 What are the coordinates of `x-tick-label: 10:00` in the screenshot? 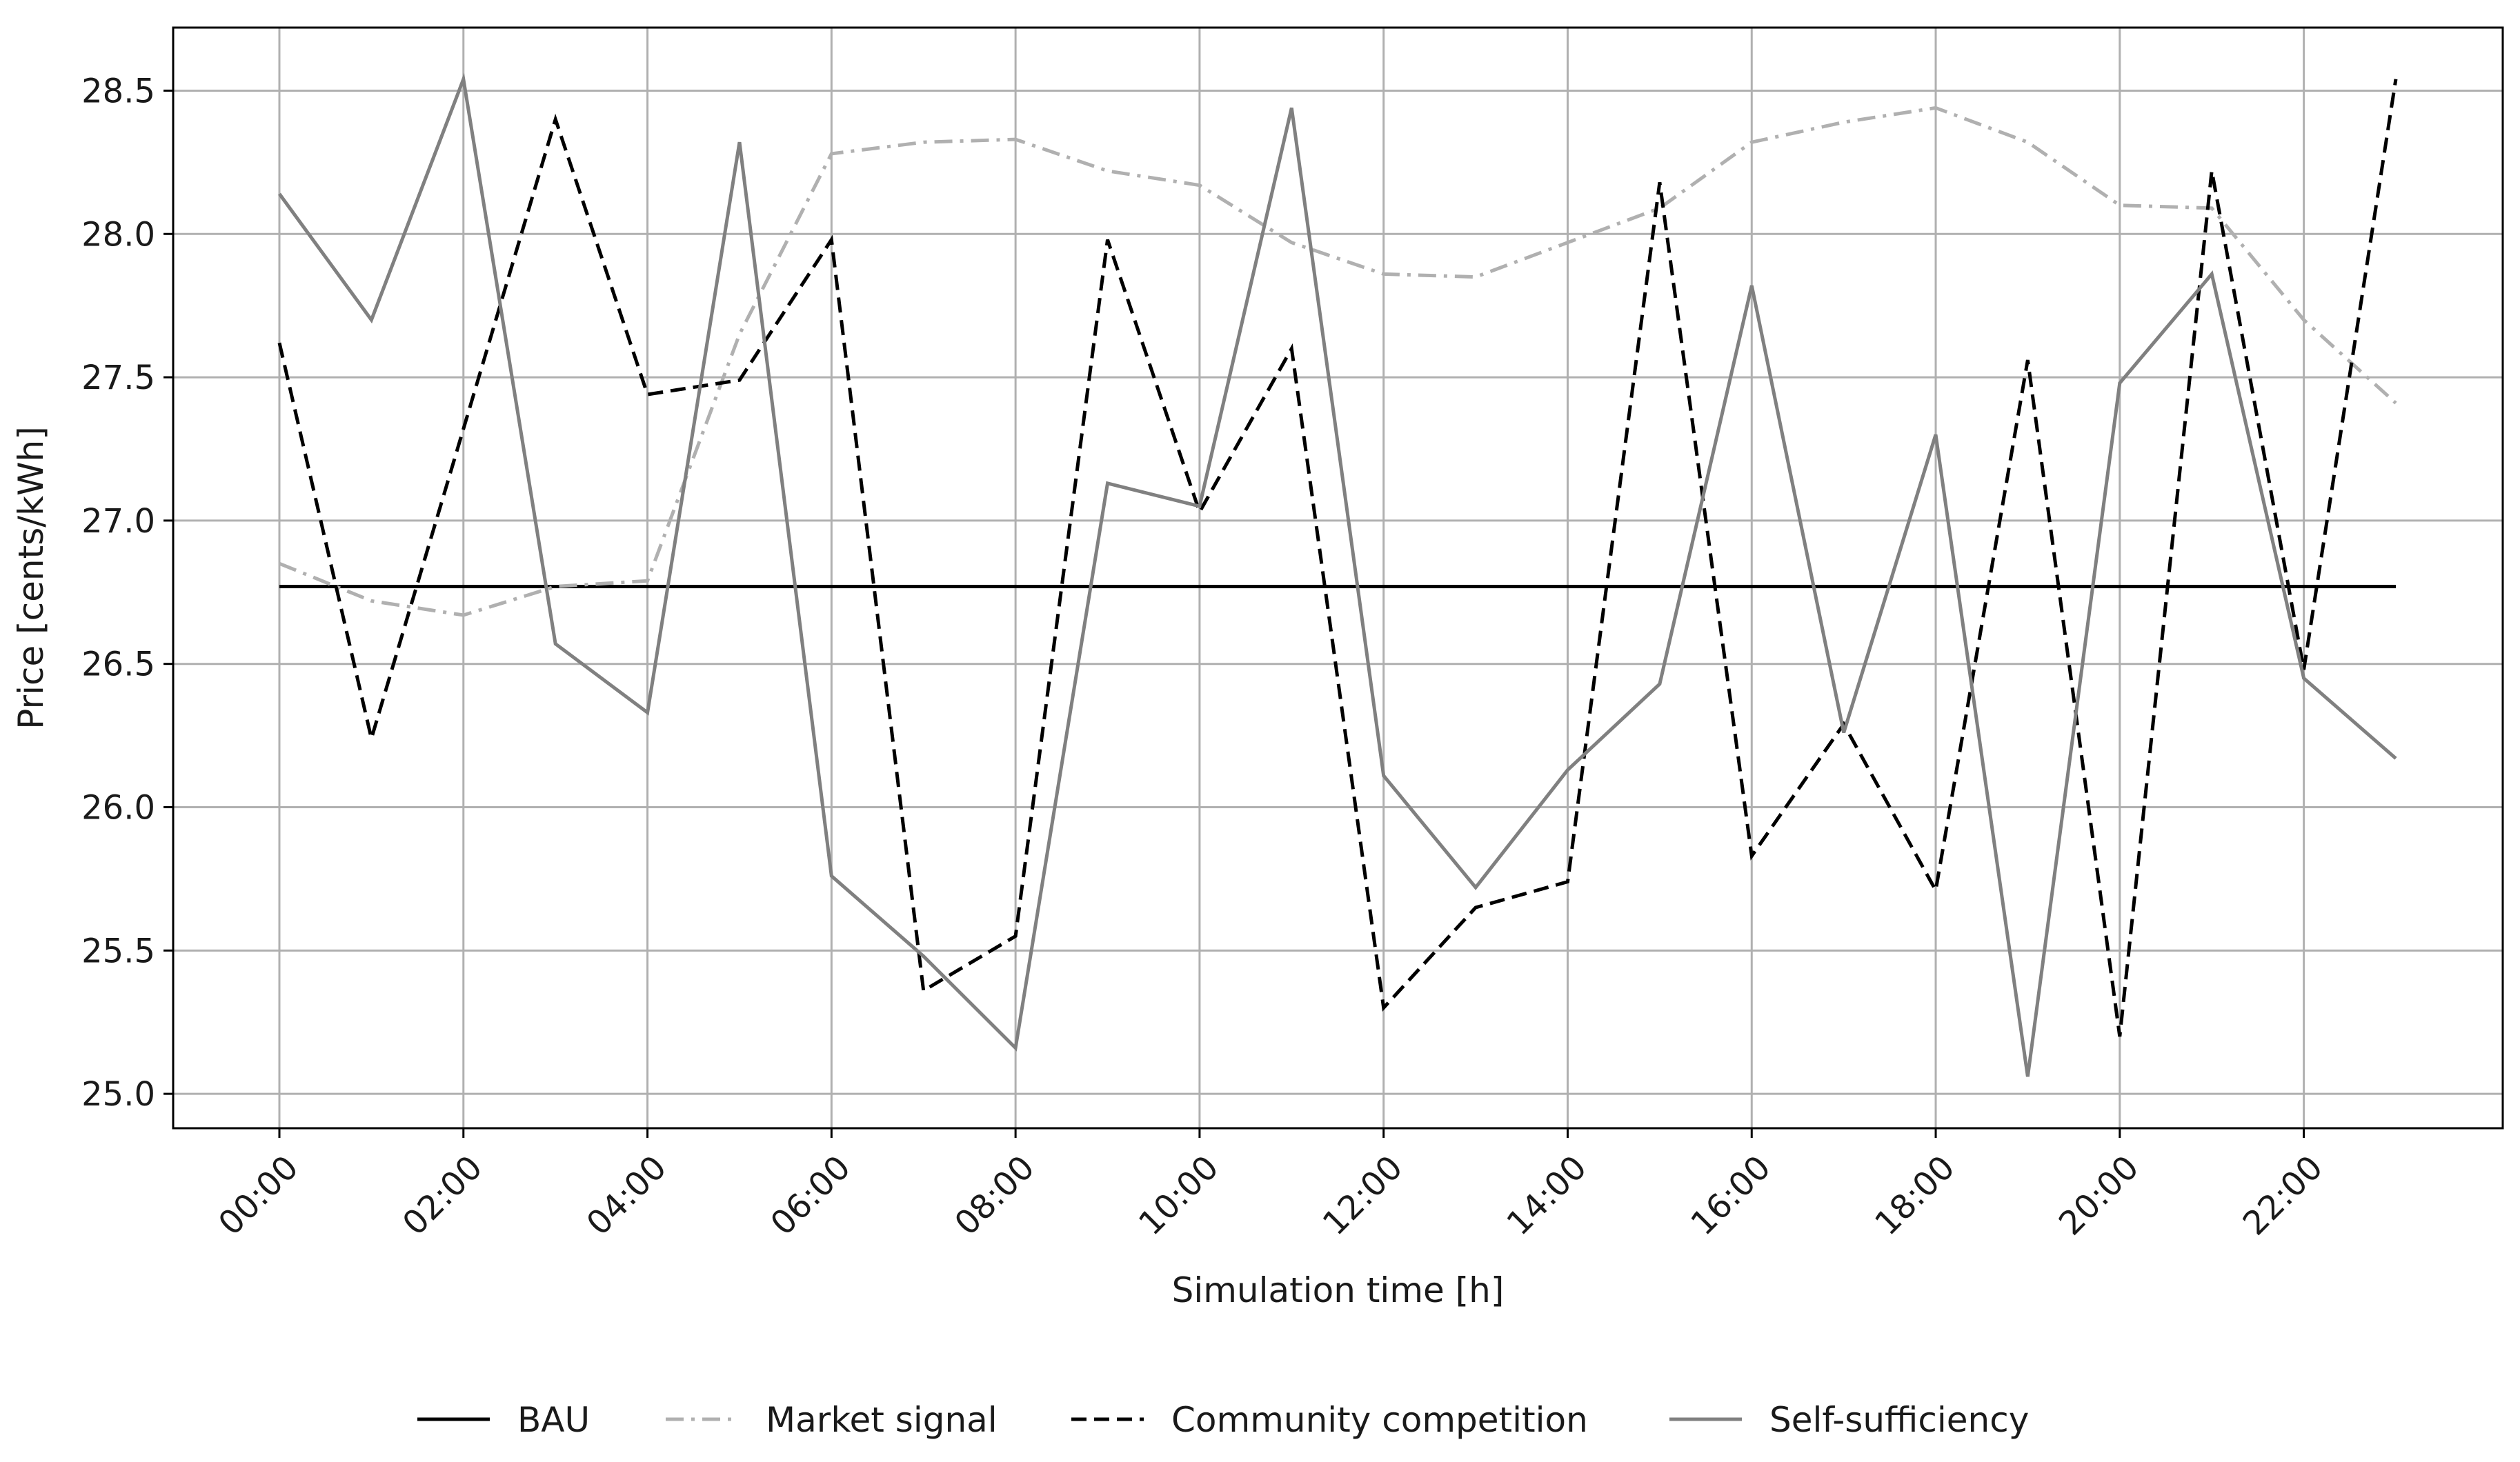 It's located at (1178, 1195).